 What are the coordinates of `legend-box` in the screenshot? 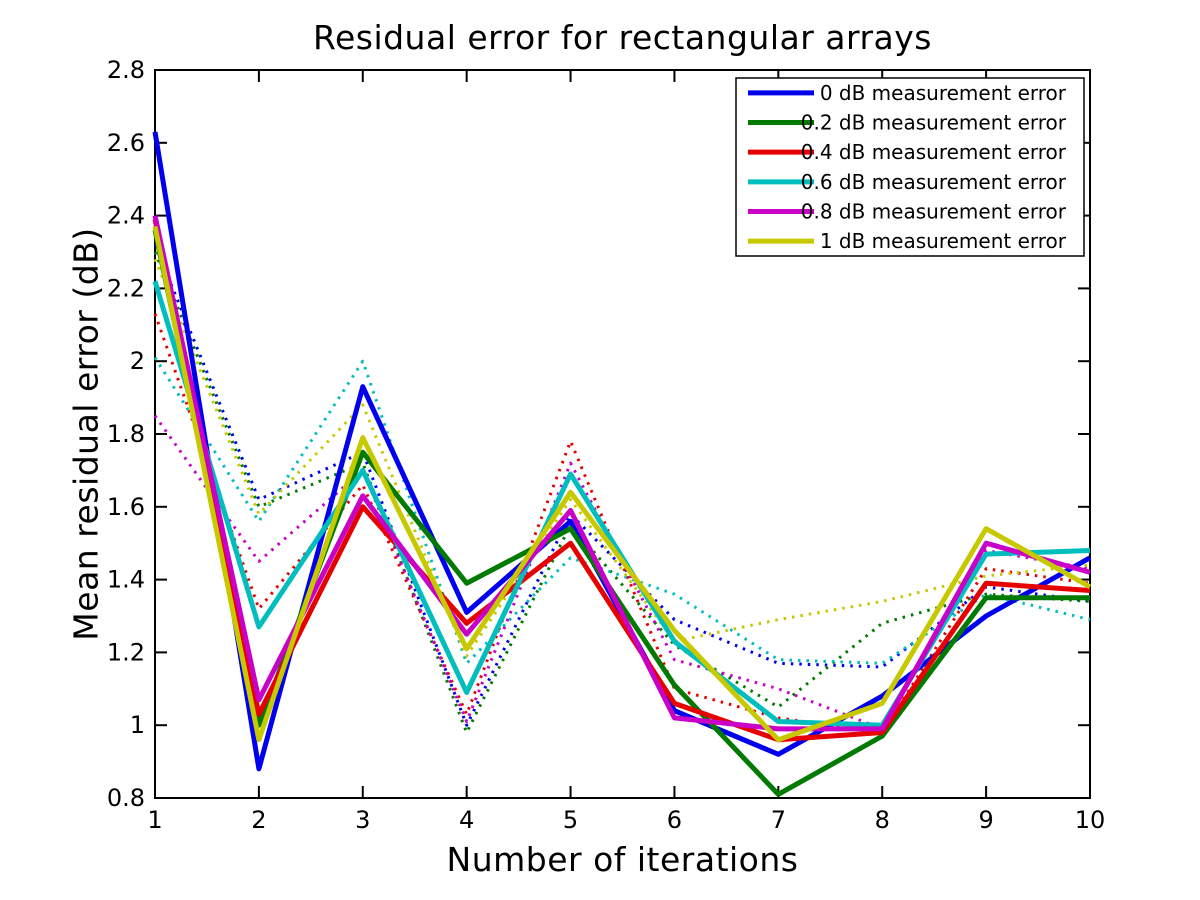 It's located at (910, 167).